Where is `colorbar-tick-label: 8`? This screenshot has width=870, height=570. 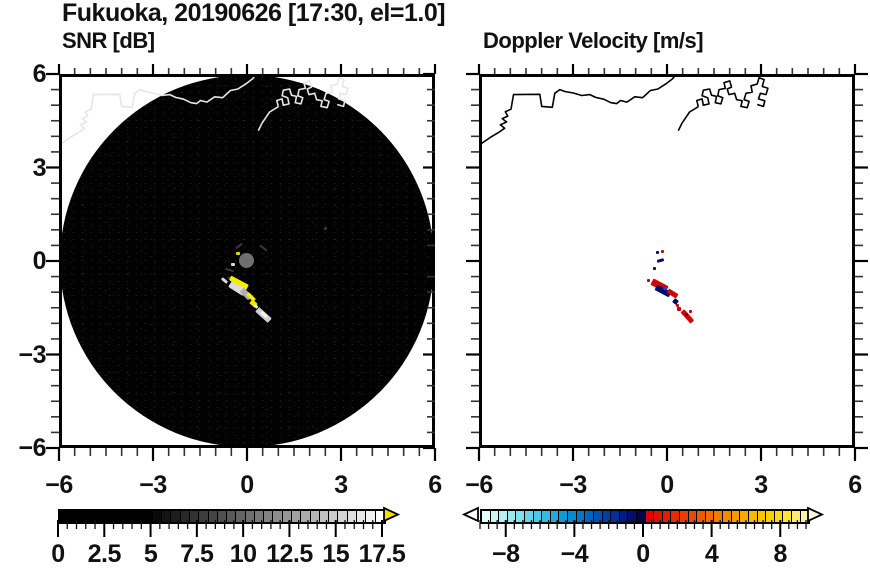
colorbar-tick-label: 8 is located at coordinates (780, 554).